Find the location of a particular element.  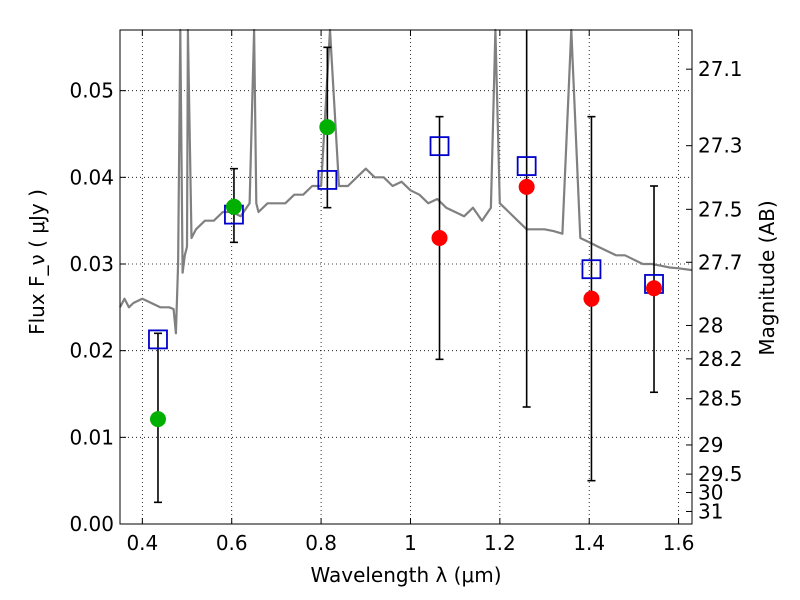

y-tick-label: 0.01 is located at coordinates (91, 437).